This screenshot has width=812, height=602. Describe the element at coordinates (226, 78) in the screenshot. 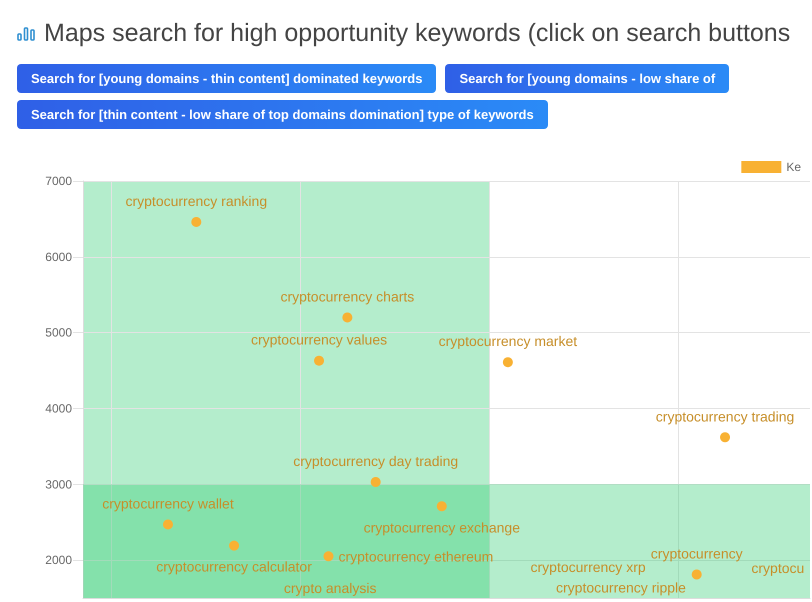

I see `button: Search for [young domains - thin content] dominated keywords` at that location.